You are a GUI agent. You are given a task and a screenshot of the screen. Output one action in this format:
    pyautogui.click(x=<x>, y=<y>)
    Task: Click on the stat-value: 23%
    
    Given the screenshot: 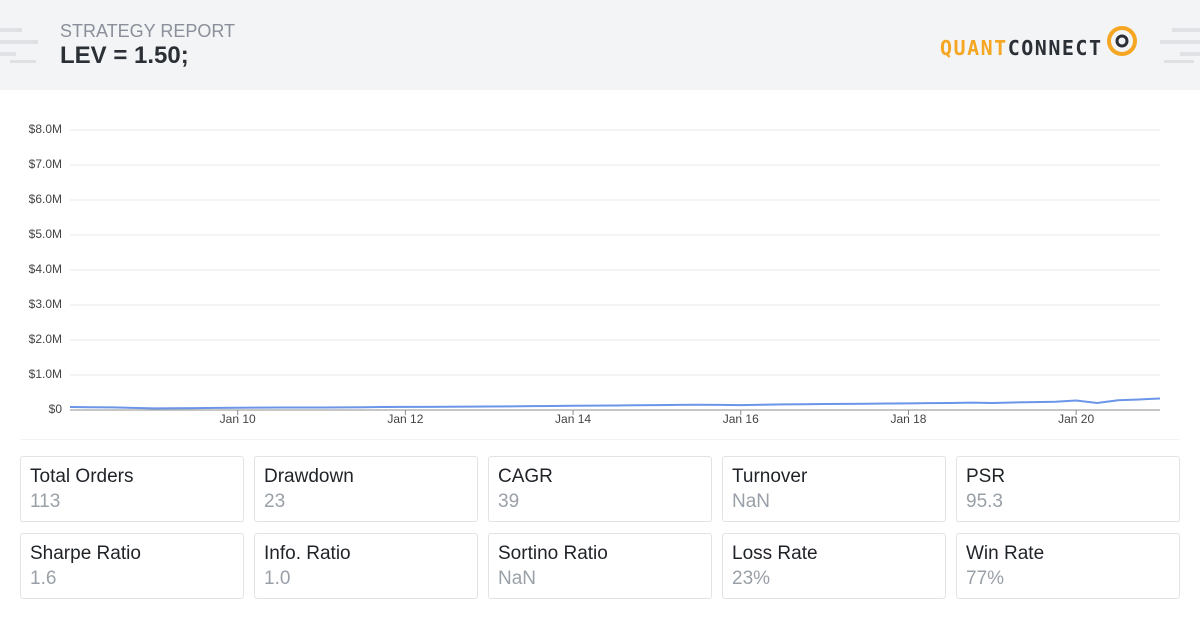 What is the action you would take?
    pyautogui.click(x=751, y=578)
    